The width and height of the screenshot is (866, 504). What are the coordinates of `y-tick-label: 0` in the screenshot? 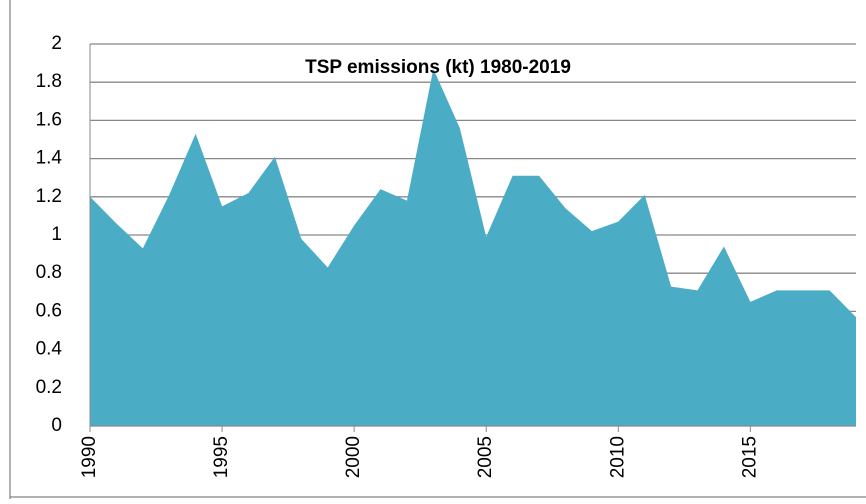 It's located at (56, 425).